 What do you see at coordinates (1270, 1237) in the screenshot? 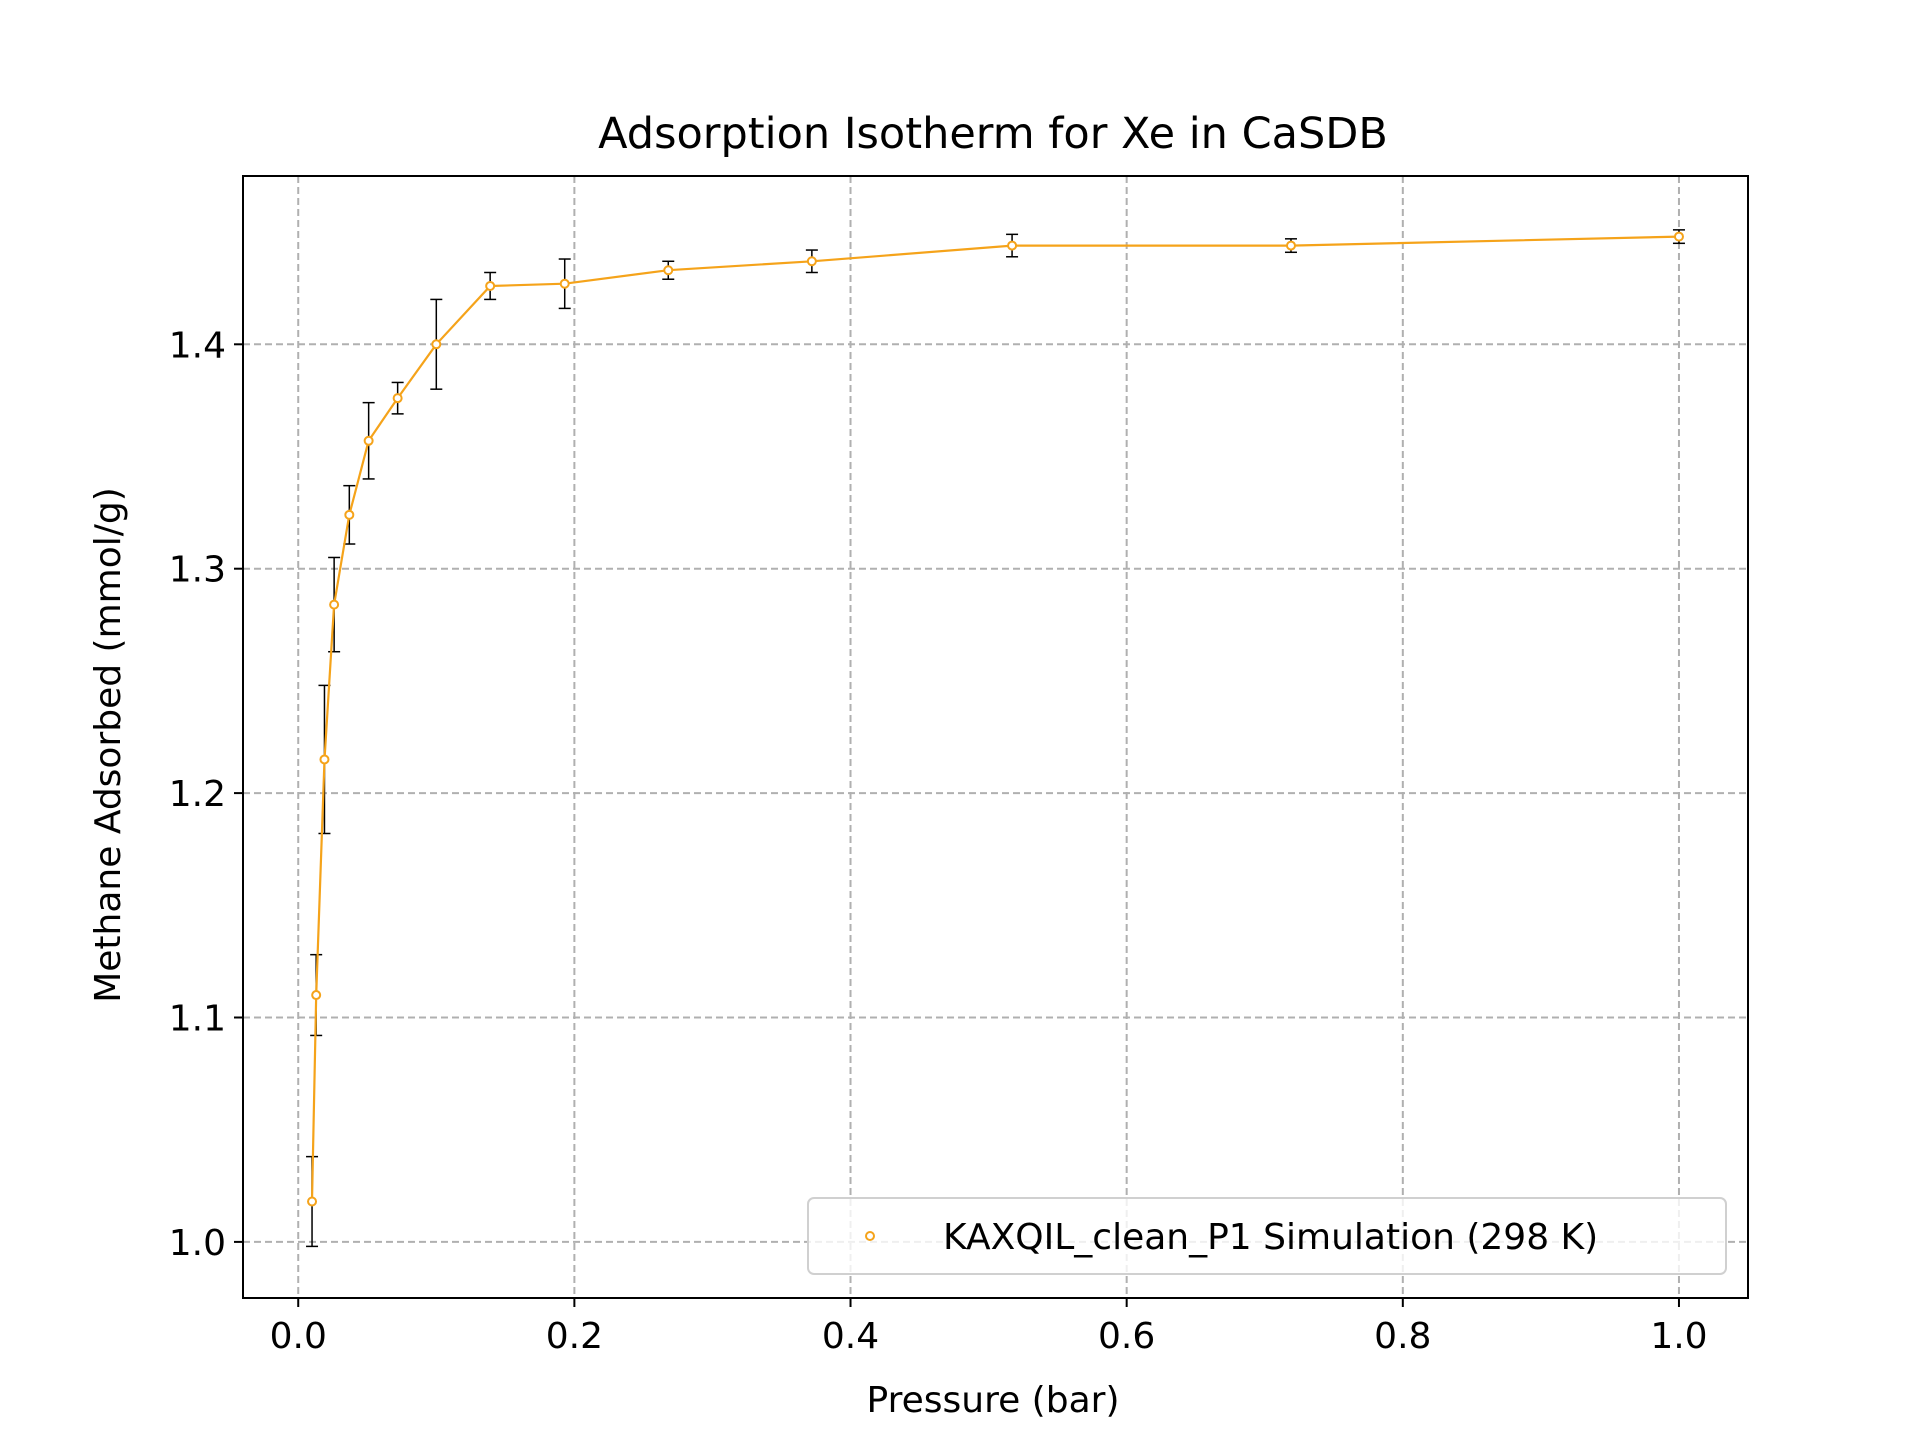
I see `legend-label: KAXQIL_clean_P1 Simulation (298 K)` at bounding box center [1270, 1237].